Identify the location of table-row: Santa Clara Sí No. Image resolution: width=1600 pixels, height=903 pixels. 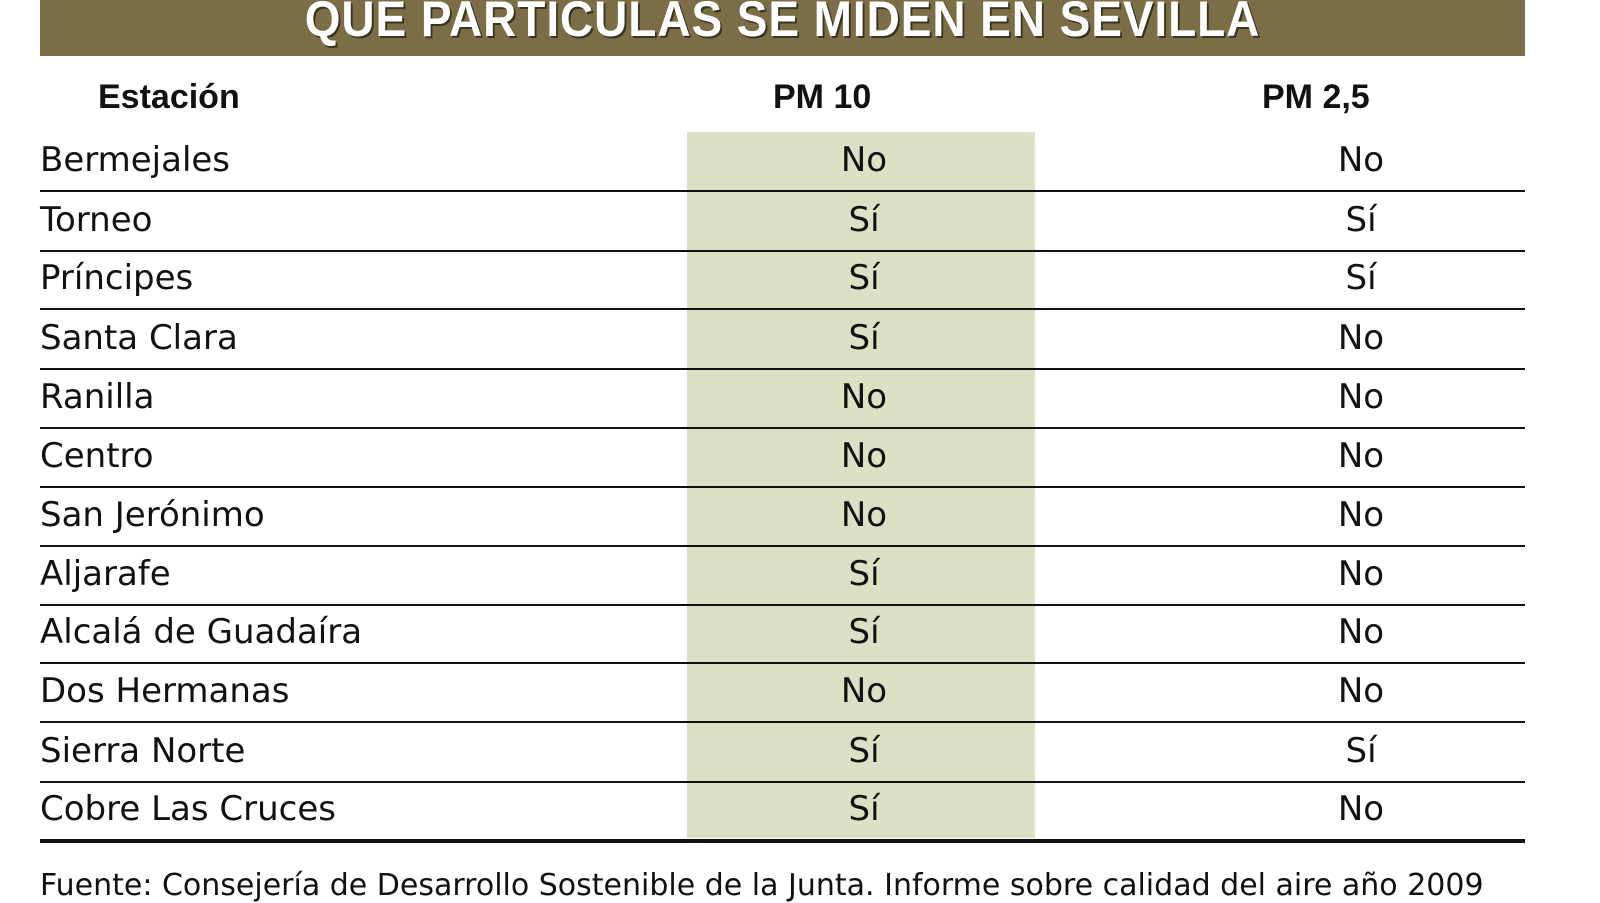
(782, 340).